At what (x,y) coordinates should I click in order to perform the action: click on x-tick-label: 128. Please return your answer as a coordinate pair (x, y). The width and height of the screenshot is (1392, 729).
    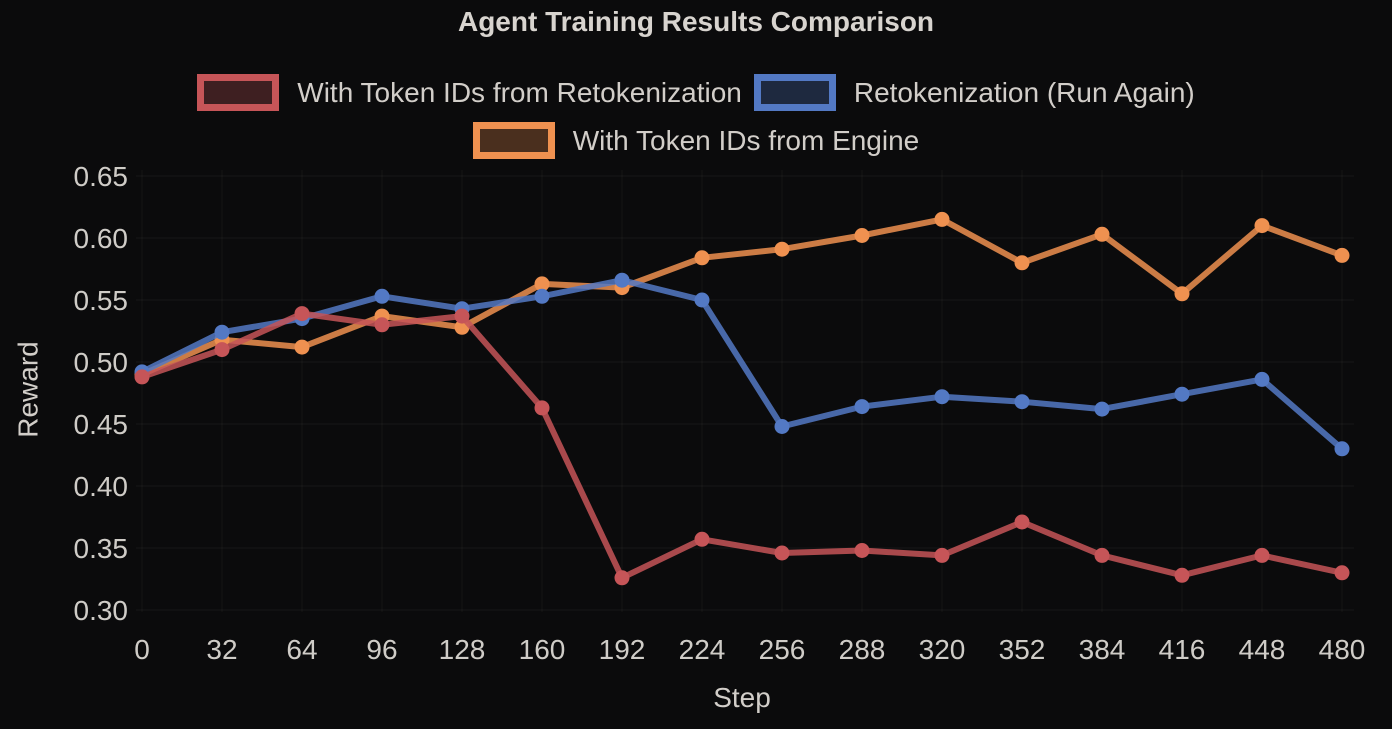
    Looking at the image, I should click on (462, 649).